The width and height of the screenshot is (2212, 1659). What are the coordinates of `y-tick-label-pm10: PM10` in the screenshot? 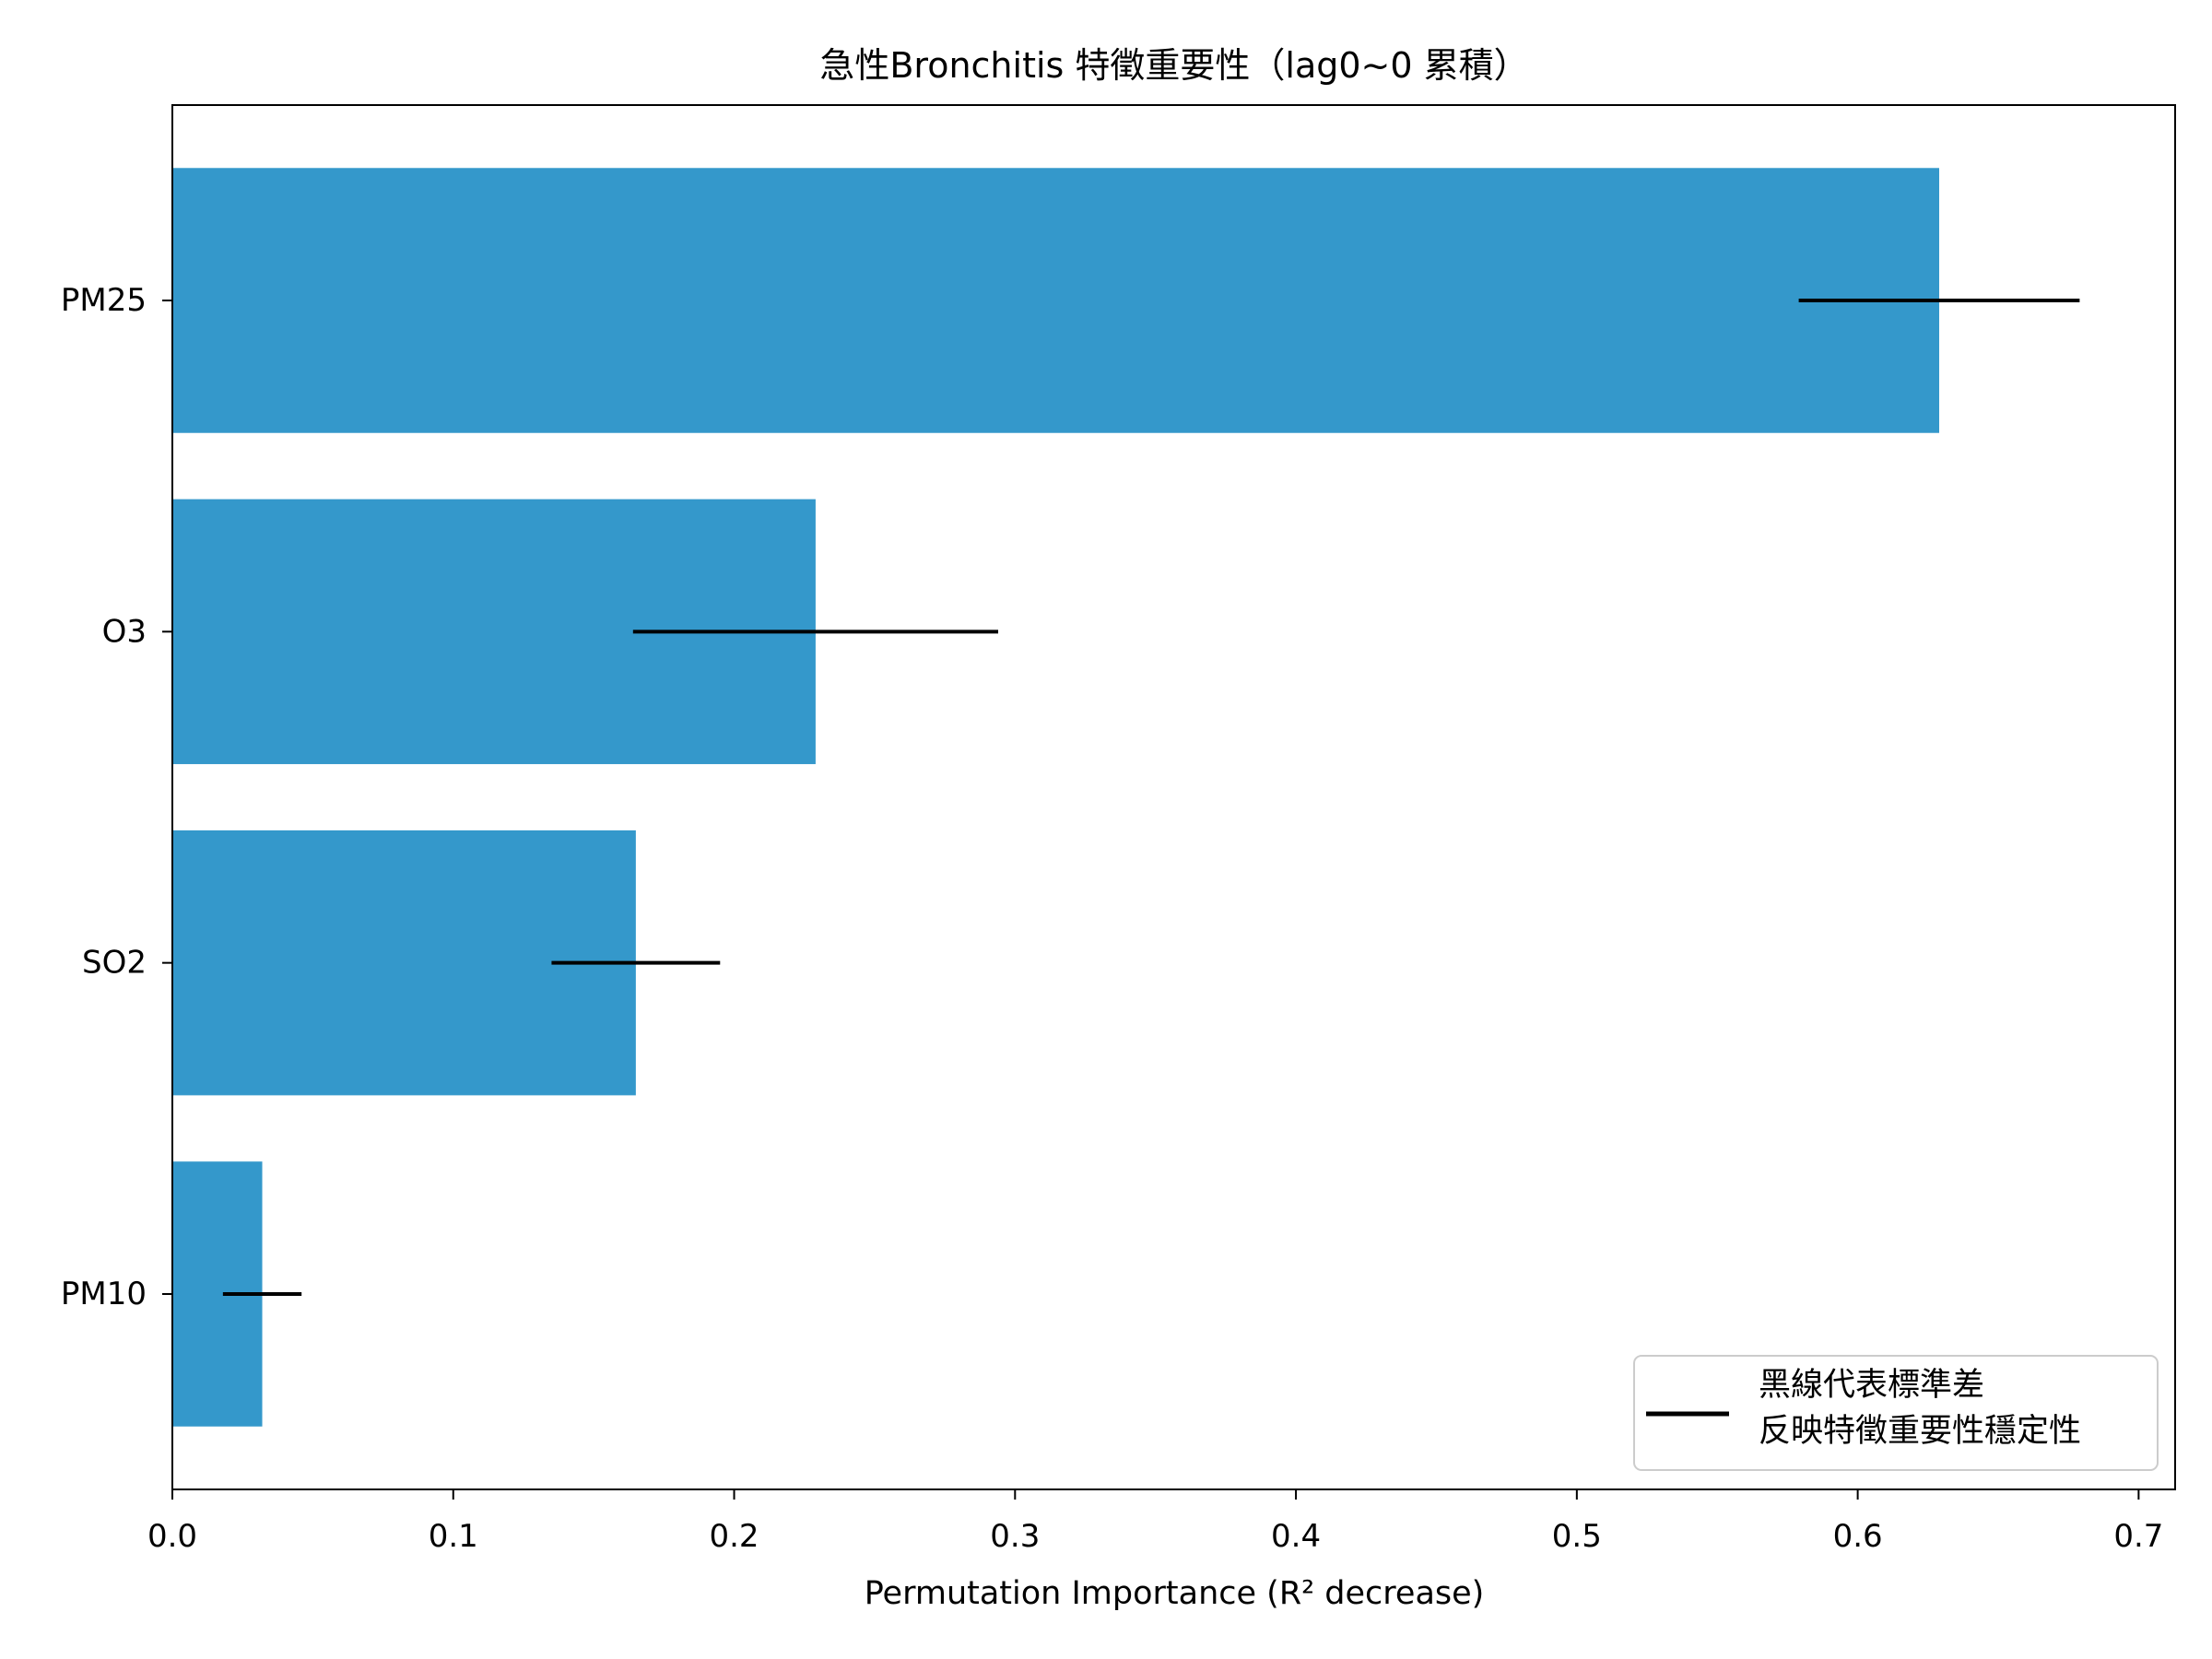 It's located at (104, 1294).